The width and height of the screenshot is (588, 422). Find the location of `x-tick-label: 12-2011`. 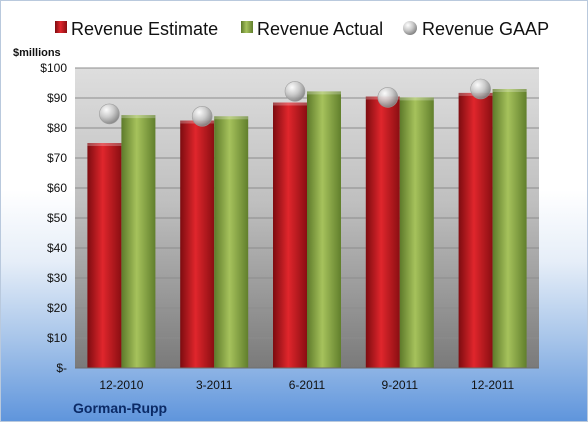

x-tick-label: 12-2011 is located at coordinates (492, 385).